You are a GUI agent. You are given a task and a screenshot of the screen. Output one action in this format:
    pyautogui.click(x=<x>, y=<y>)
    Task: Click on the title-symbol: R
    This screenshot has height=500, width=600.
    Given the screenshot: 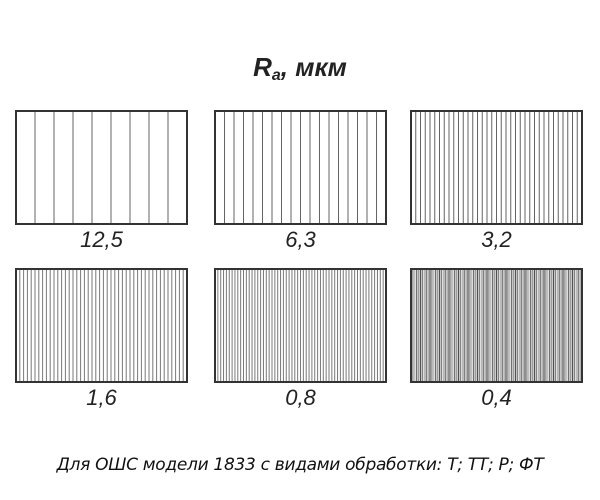 What is the action you would take?
    pyautogui.click(x=262, y=67)
    